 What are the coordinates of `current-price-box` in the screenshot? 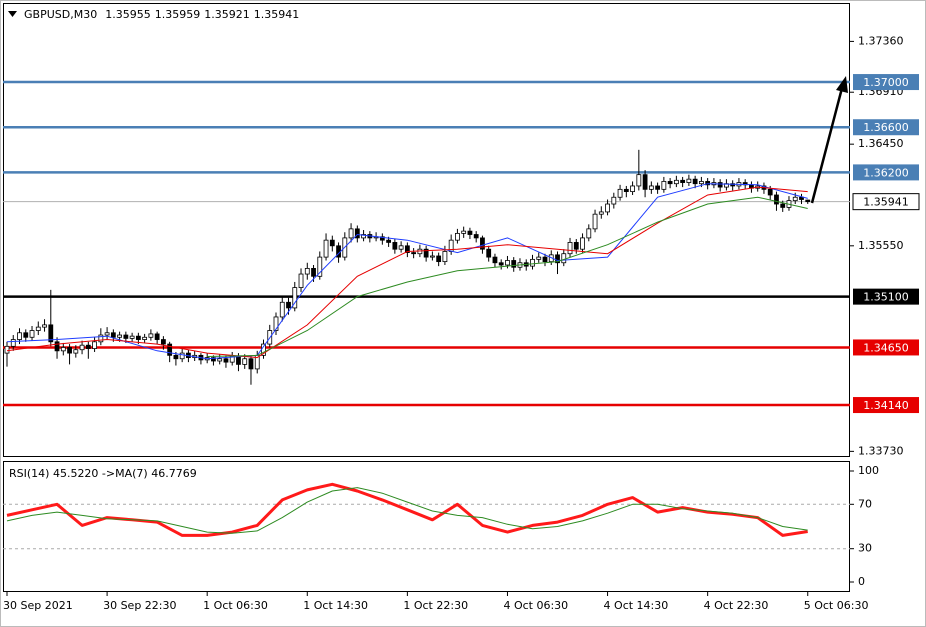 It's located at (886, 202).